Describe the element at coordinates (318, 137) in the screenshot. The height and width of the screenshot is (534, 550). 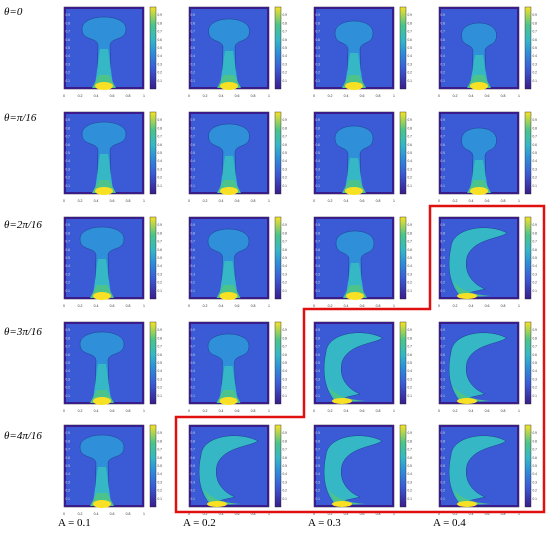
I see `y-tick-label: 0.7` at that location.